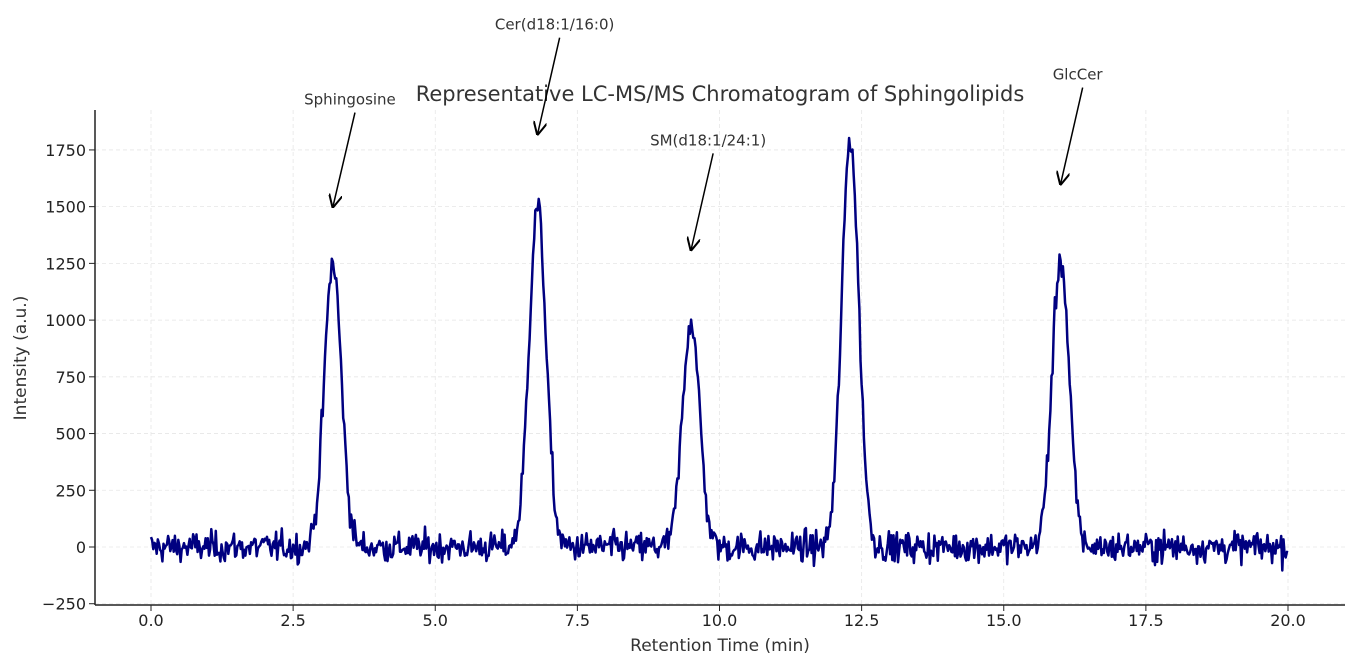 This screenshot has width=1356, height=667. What do you see at coordinates (555, 25) in the screenshot?
I see `annotation-label: Cer(d18:1/16:0)` at bounding box center [555, 25].